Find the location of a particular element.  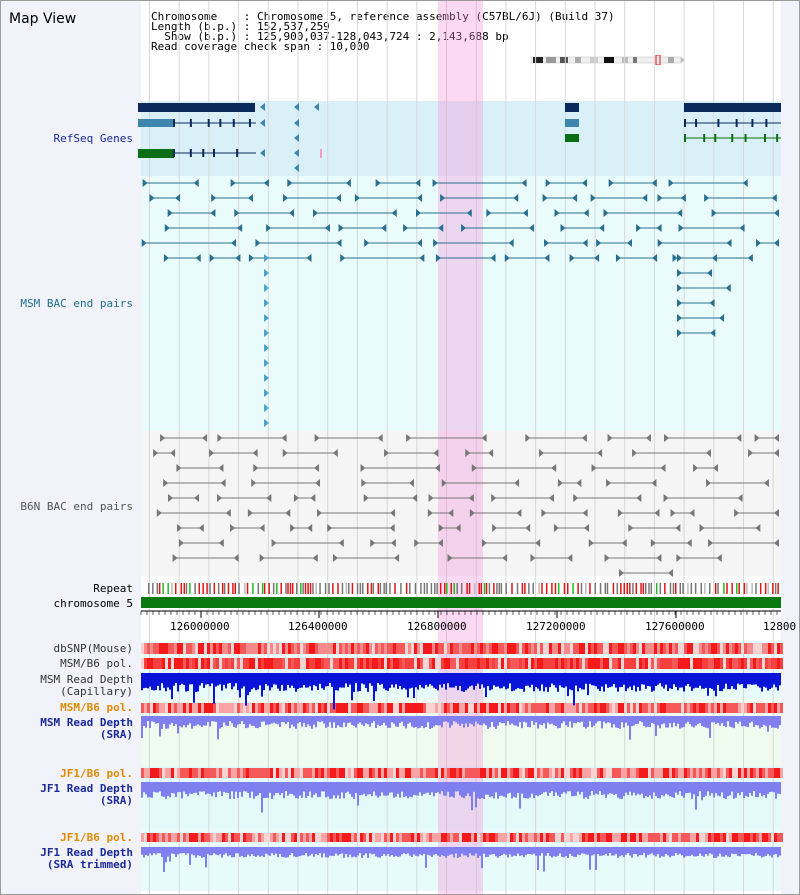

track-label-b6n-bac: B6N BAC end pairs is located at coordinates (76, 506).